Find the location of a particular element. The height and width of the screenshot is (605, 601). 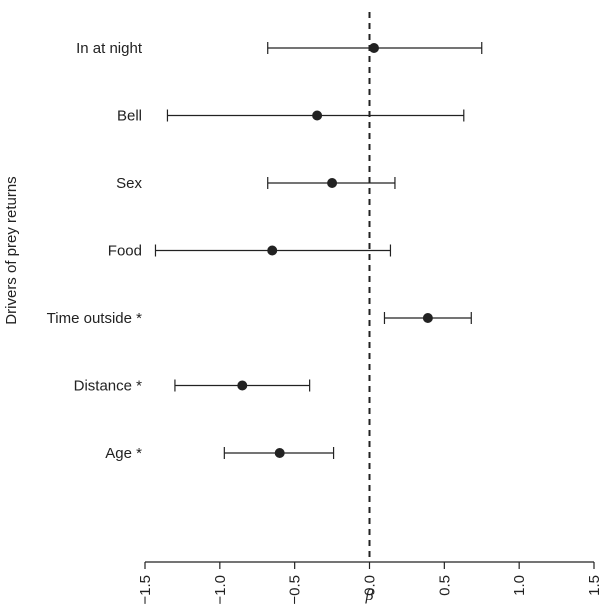

x-tick-label: 1.0 is located at coordinates (519, 585).